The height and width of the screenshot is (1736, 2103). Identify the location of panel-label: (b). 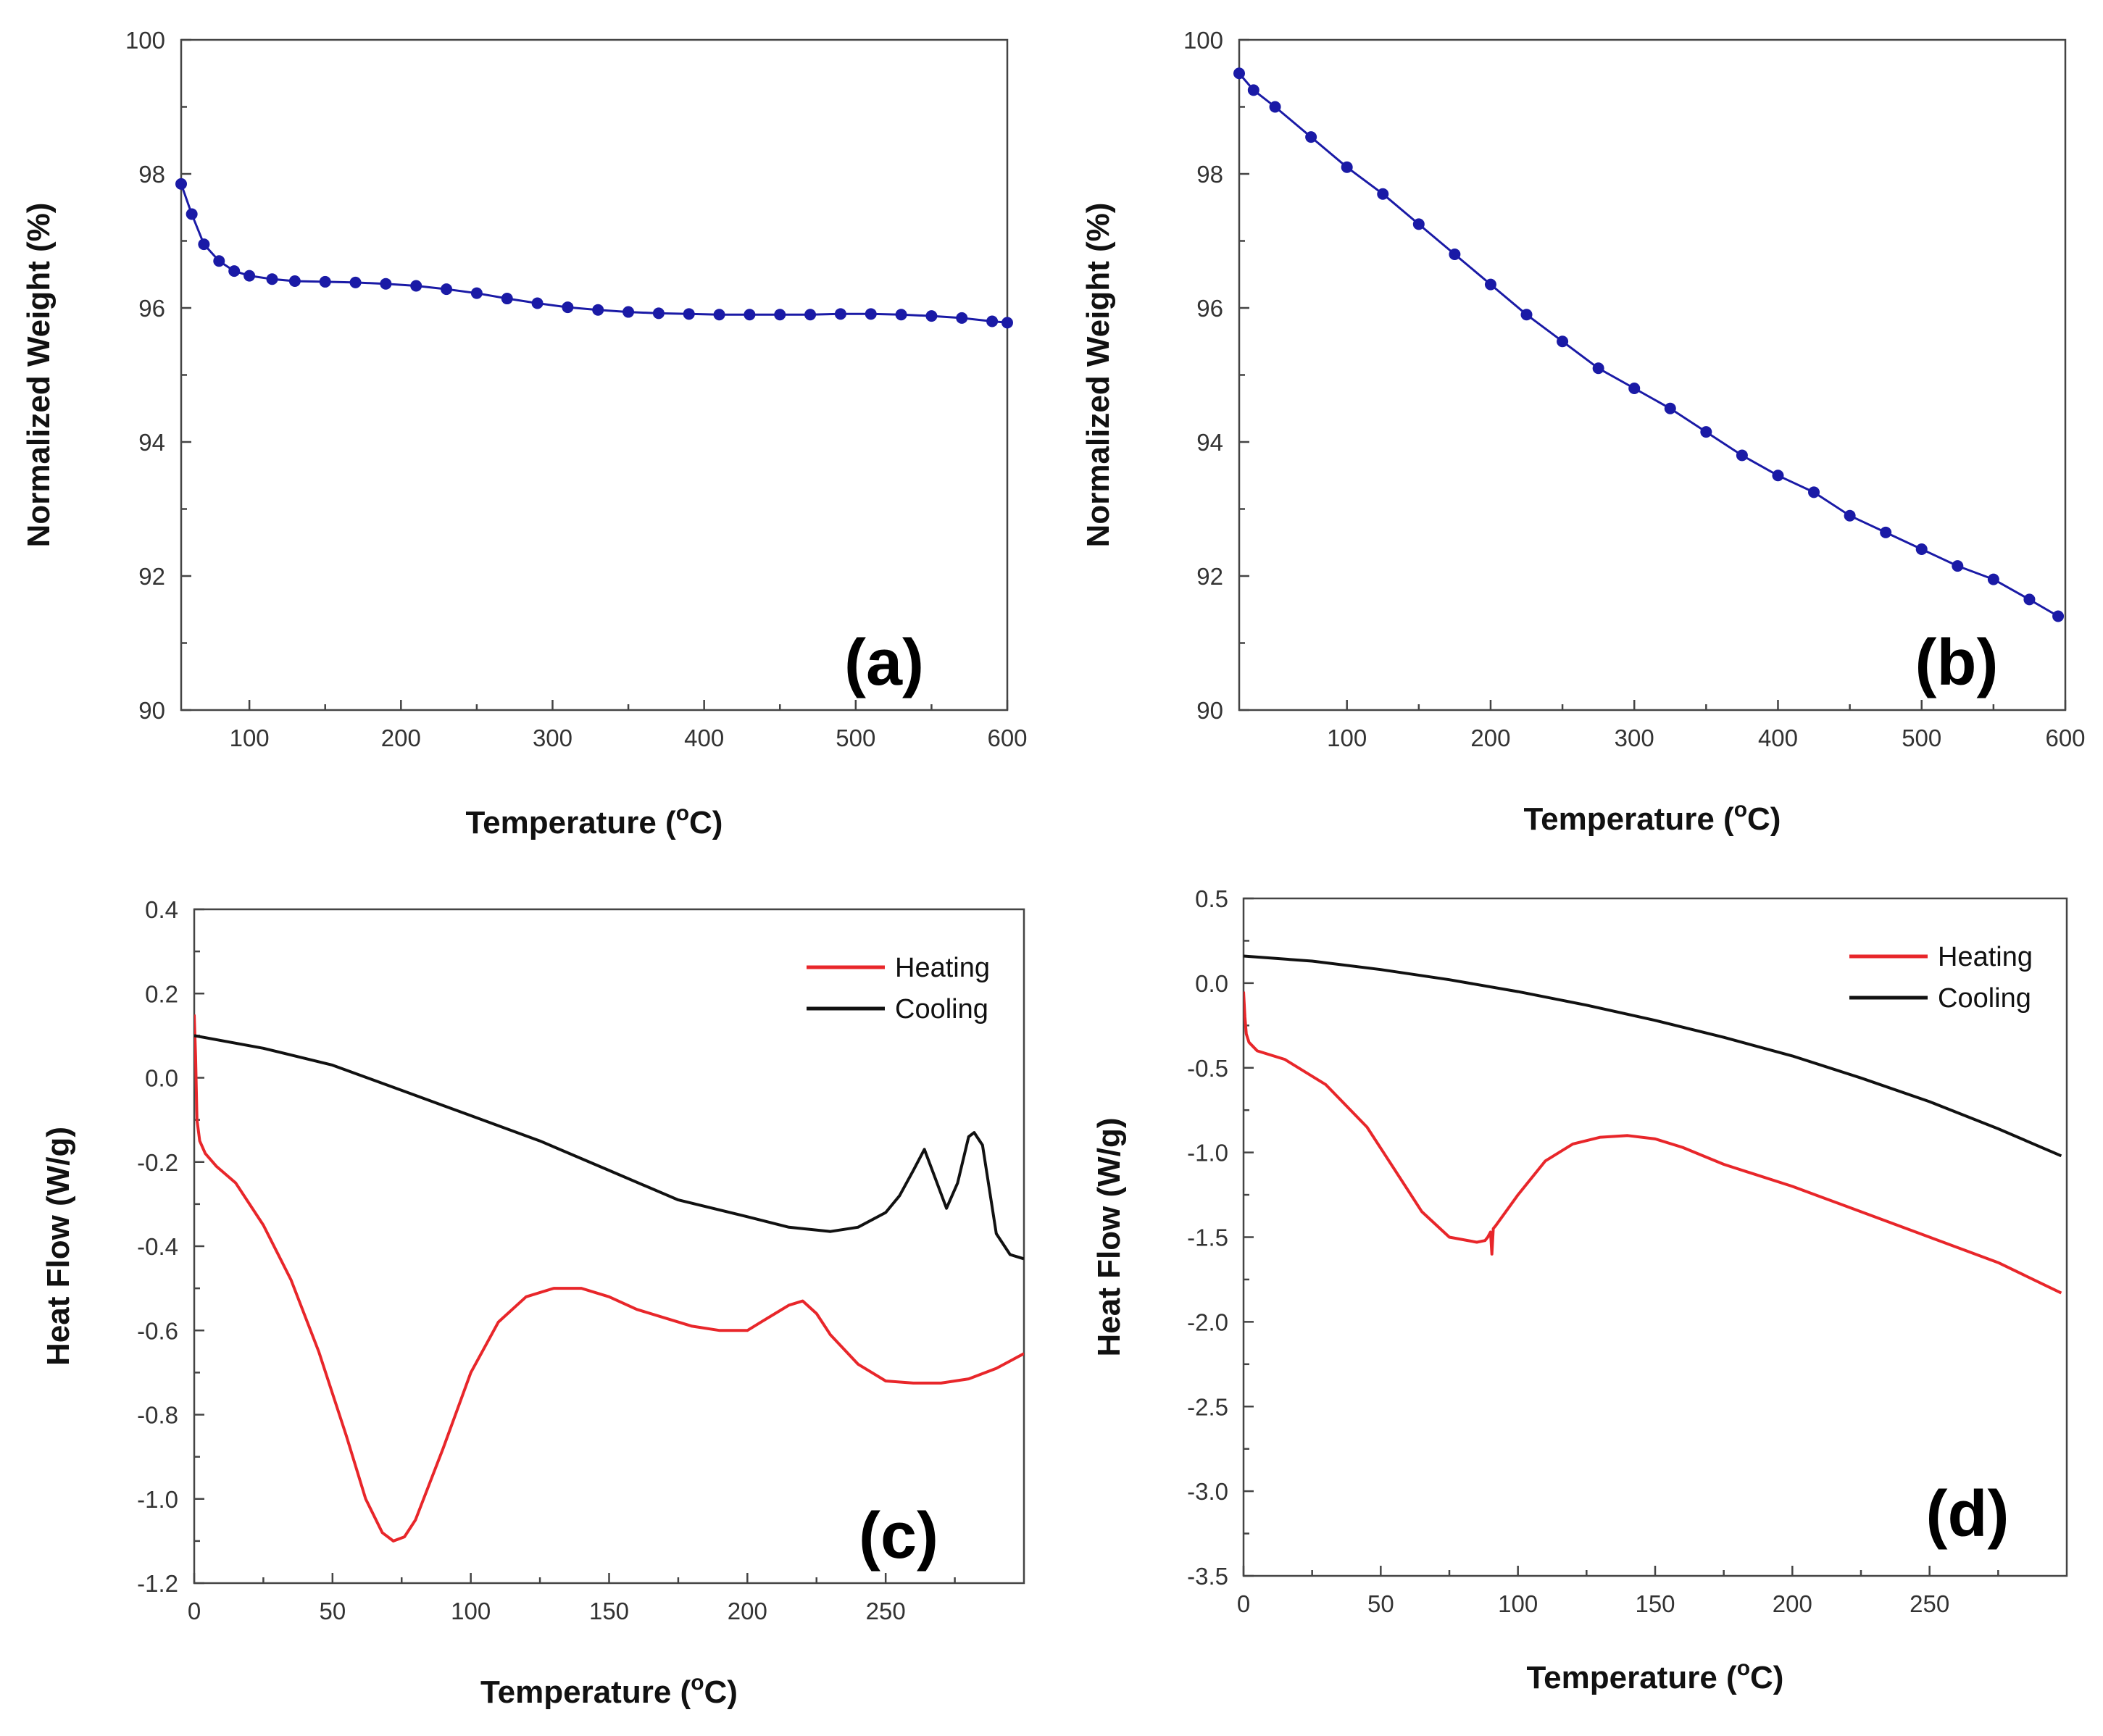
(1957, 663).